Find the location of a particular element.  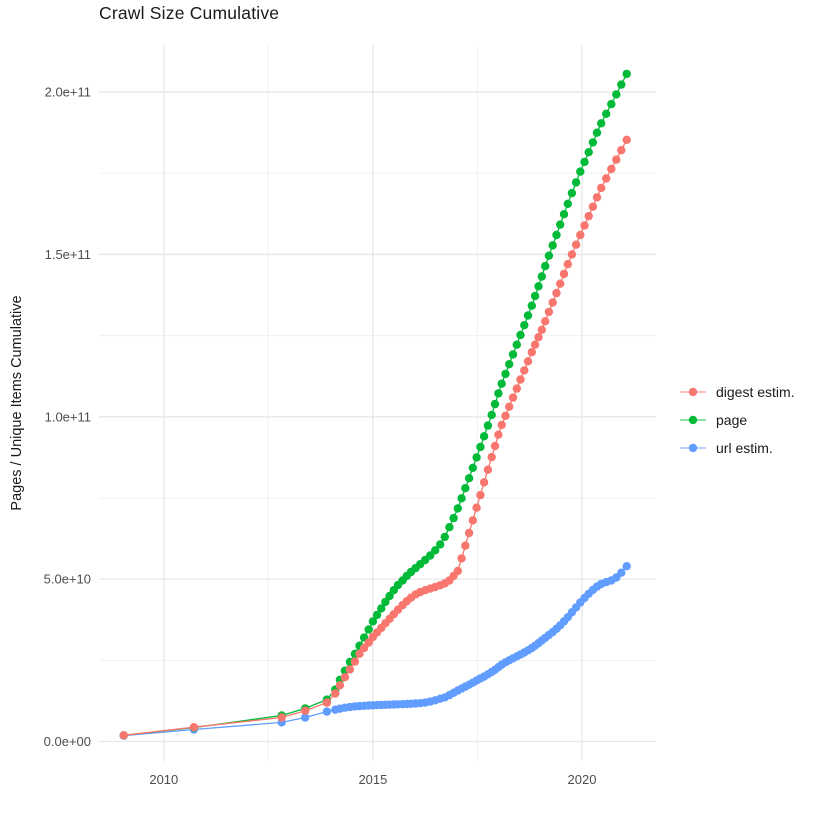

x-axis-tick-label: 2020 is located at coordinates (582, 779).